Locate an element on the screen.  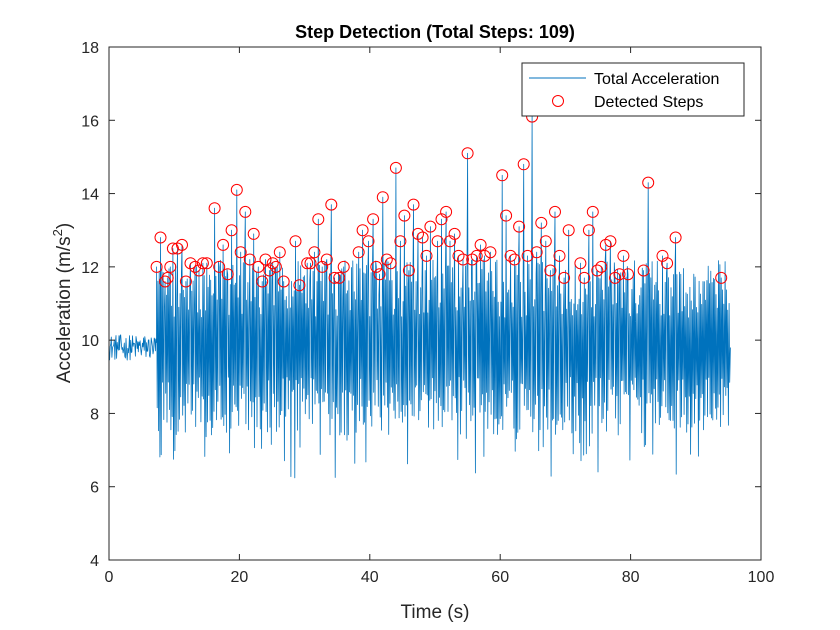
y-axis-title-close: ) is located at coordinates (64, 226).